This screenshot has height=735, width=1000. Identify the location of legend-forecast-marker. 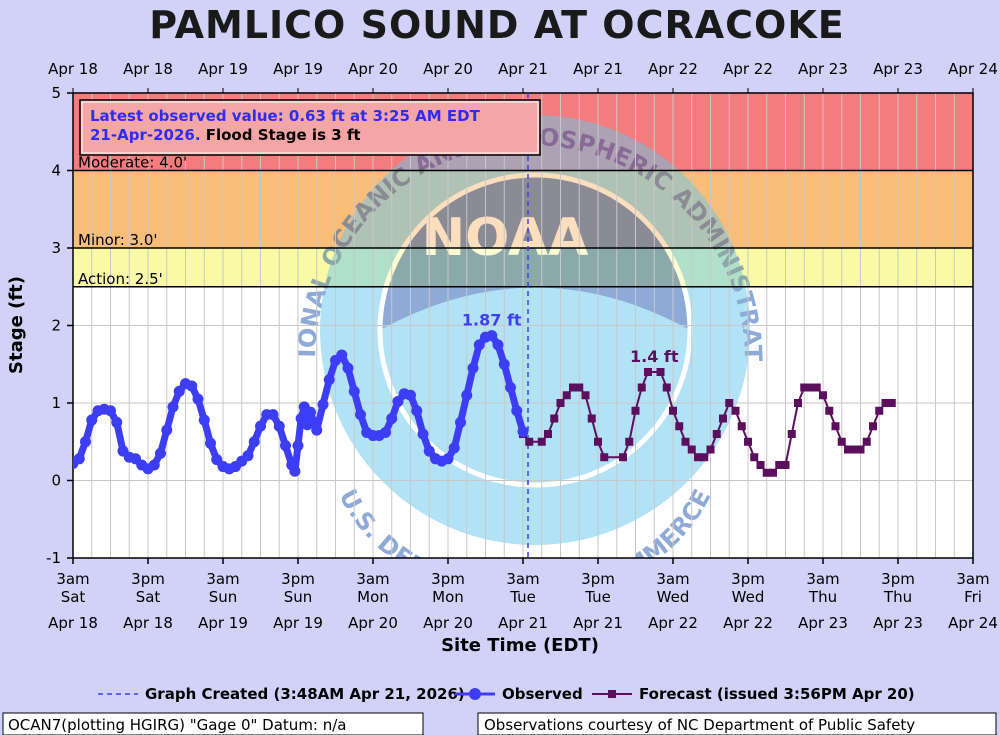
(612, 694).